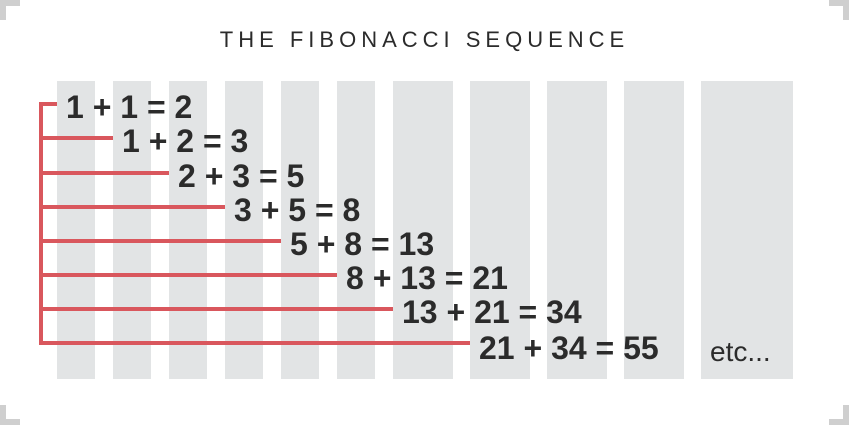 This screenshot has width=849, height=425. What do you see at coordinates (129, 107) in the screenshot?
I see `equation-1: 1 + 1 = 2` at bounding box center [129, 107].